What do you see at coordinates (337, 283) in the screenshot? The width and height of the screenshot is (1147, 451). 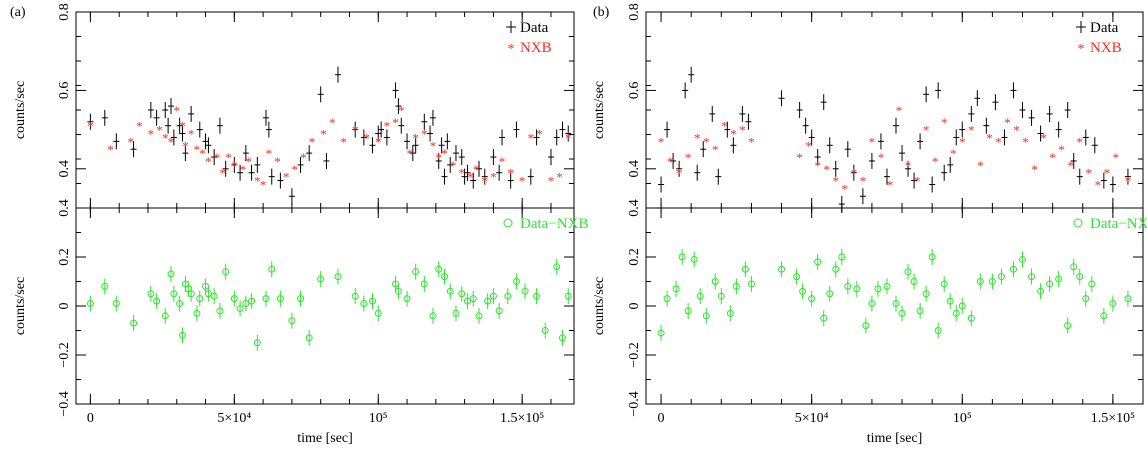 I see `series-data-nxb: Data−NXB` at bounding box center [337, 283].